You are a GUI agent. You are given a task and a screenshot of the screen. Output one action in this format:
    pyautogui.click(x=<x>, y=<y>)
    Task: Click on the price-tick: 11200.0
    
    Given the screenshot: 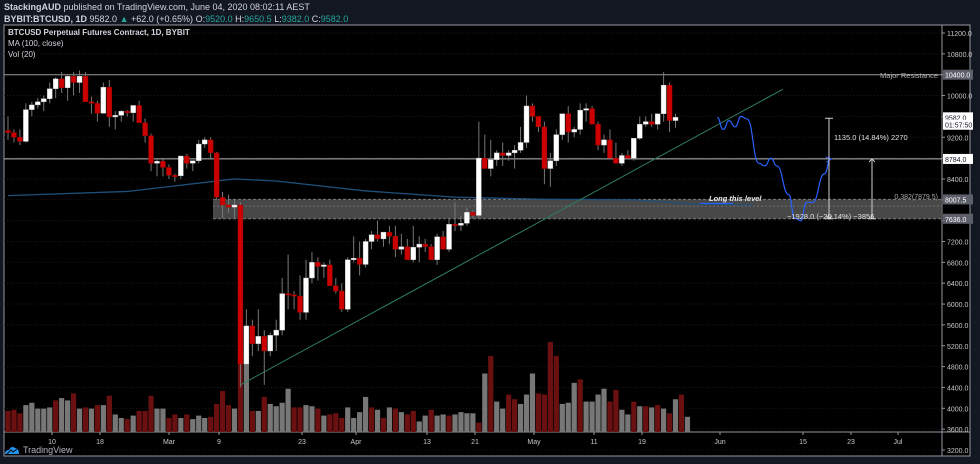 What is the action you would take?
    pyautogui.click(x=959, y=34)
    